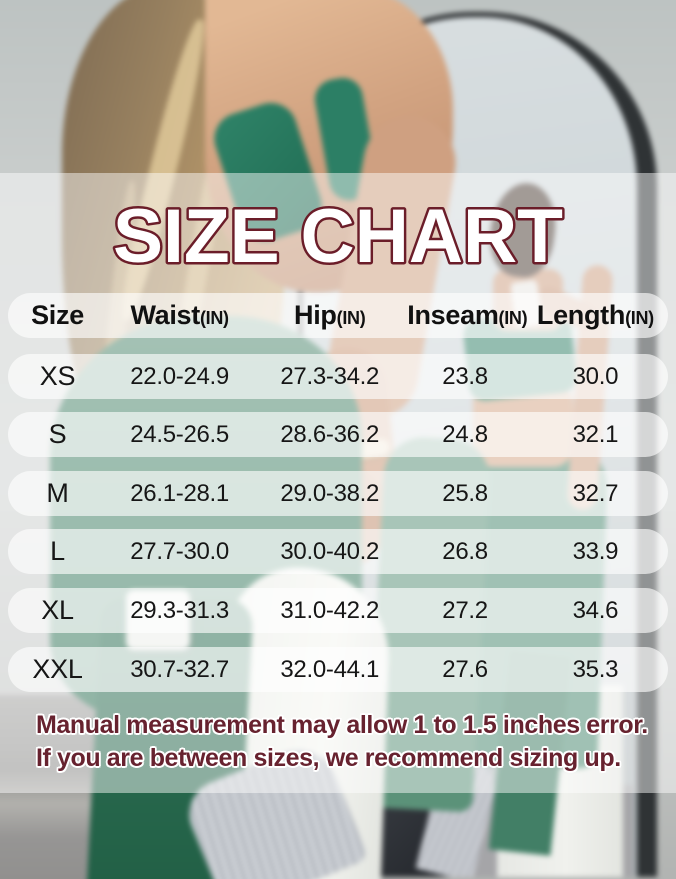 The image size is (676, 879). What do you see at coordinates (57, 551) in the screenshot?
I see `size-value: L` at bounding box center [57, 551].